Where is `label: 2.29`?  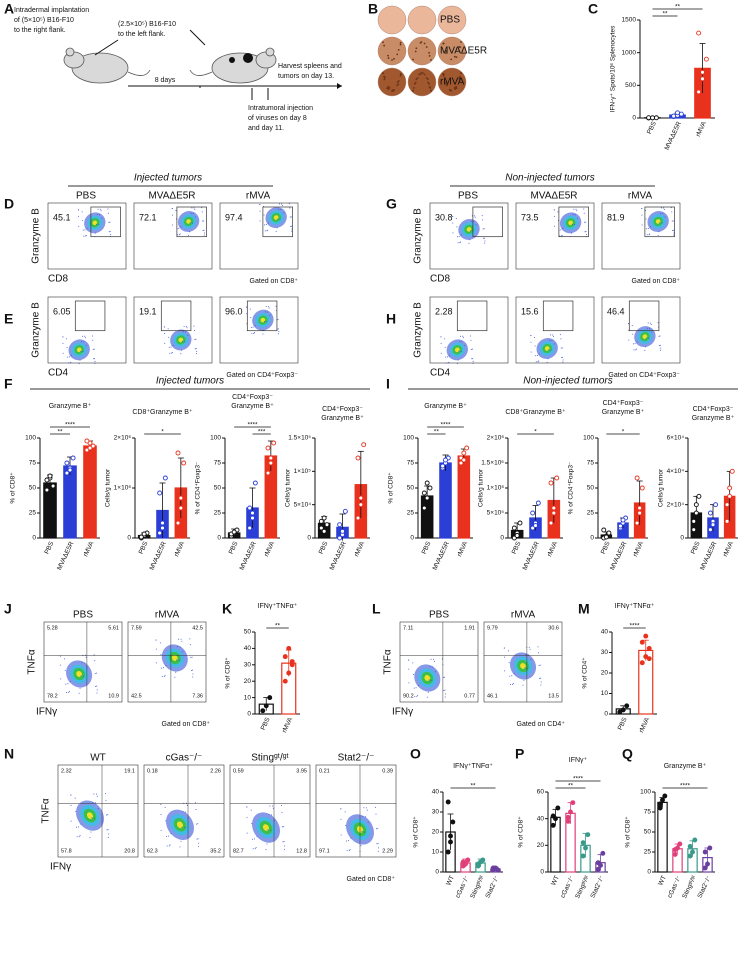
label: 2.29 is located at coordinates (387, 851).